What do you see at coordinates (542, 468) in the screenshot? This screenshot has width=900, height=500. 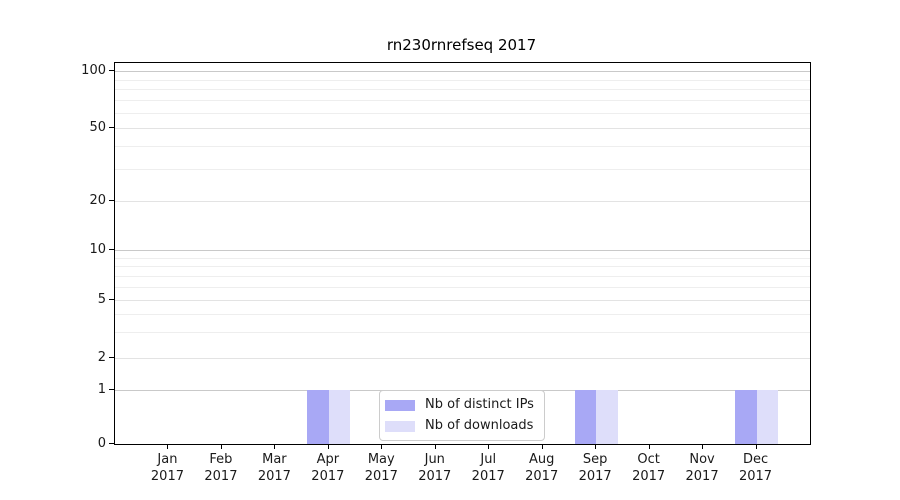 I see `x-tick-label-aug: Aug 2017` at bounding box center [542, 468].